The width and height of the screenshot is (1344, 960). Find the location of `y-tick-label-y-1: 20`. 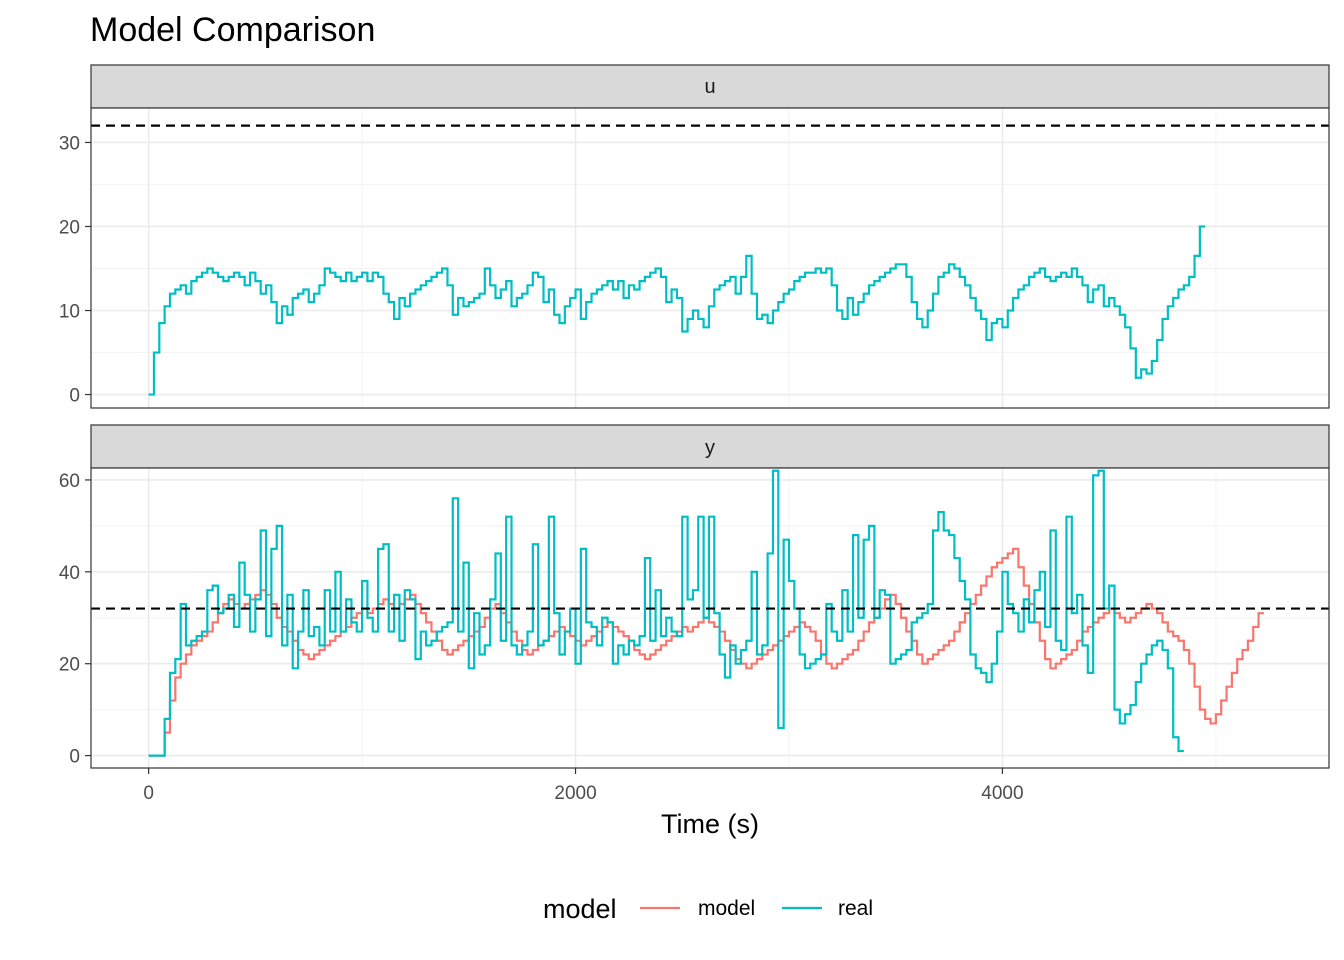

y-tick-label-y-1: 20 is located at coordinates (69, 665).